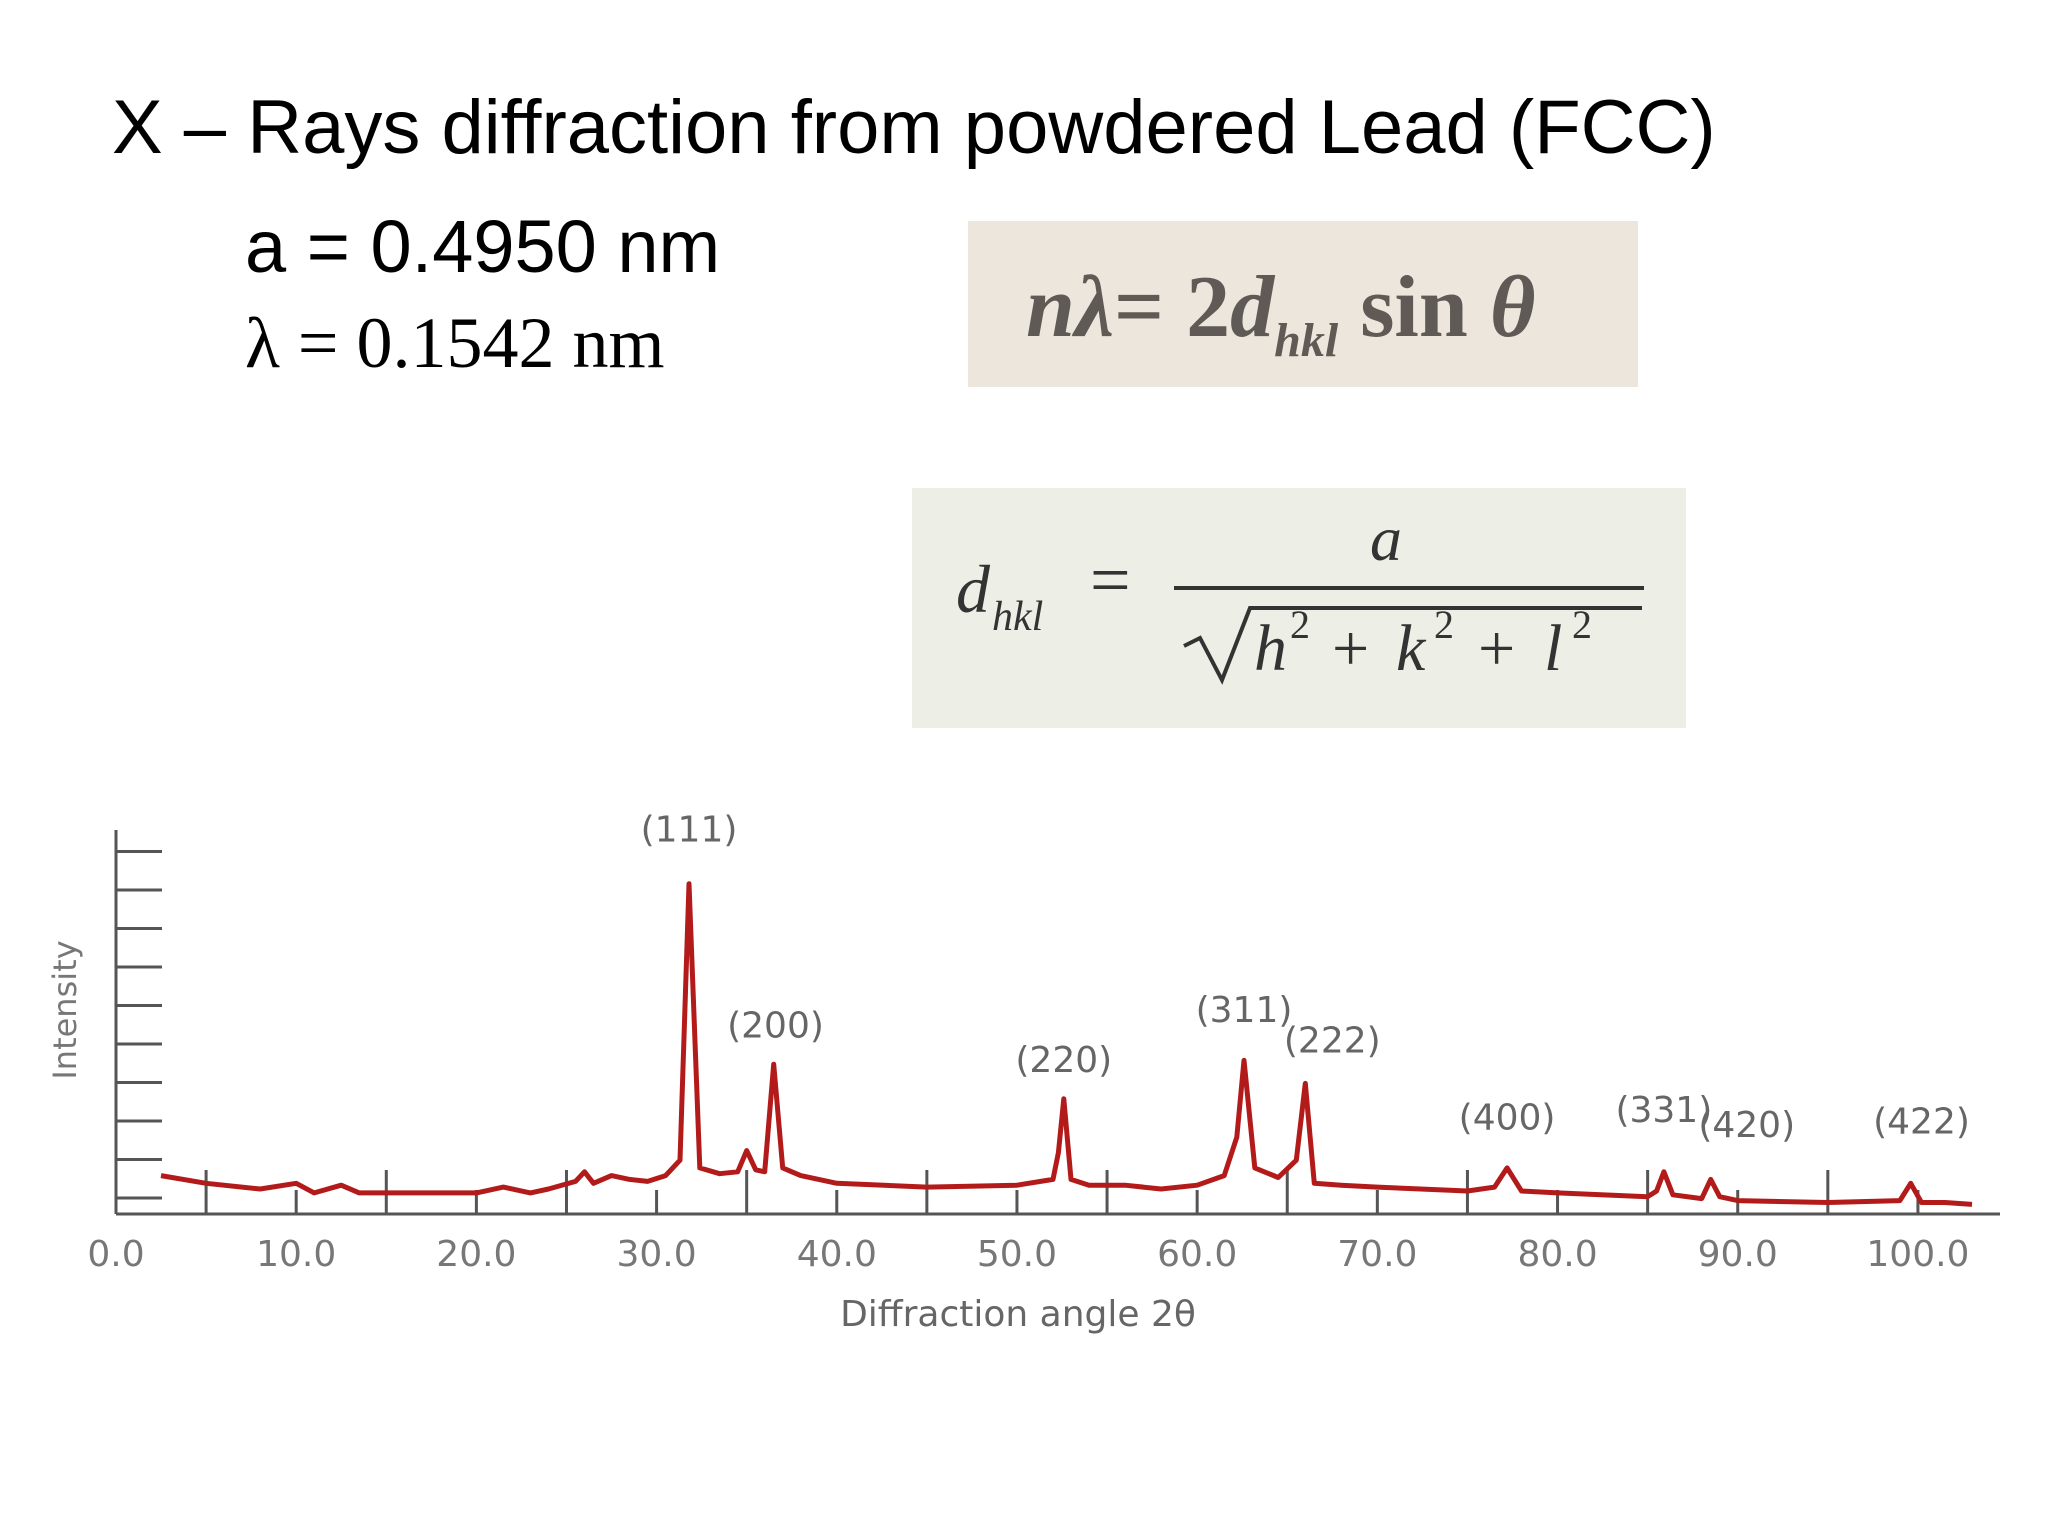  What do you see at coordinates (1270, 648) in the screenshot?
I see `svg-text: h` at bounding box center [1270, 648].